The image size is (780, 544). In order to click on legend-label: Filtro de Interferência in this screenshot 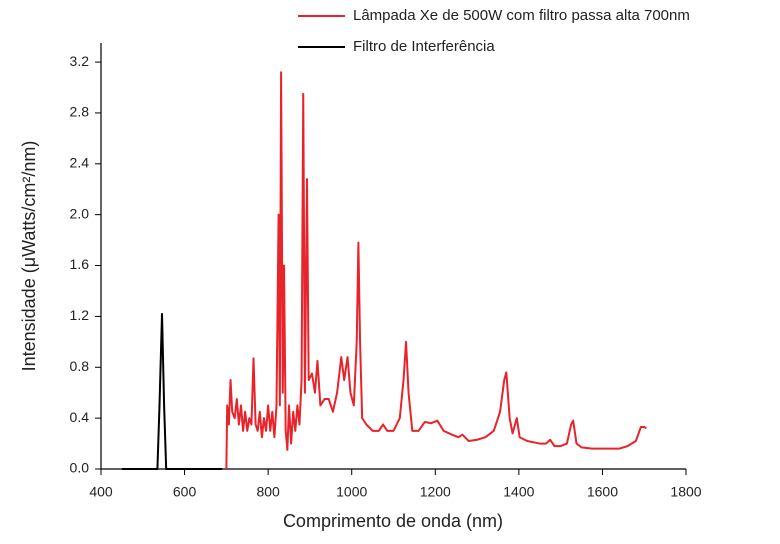, I will do `click(424, 46)`.